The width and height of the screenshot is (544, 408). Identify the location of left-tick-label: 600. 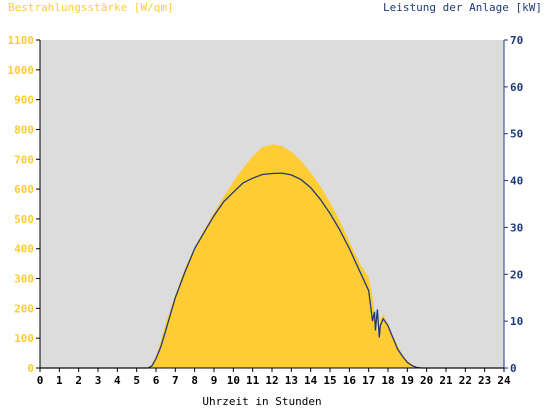
(24, 189).